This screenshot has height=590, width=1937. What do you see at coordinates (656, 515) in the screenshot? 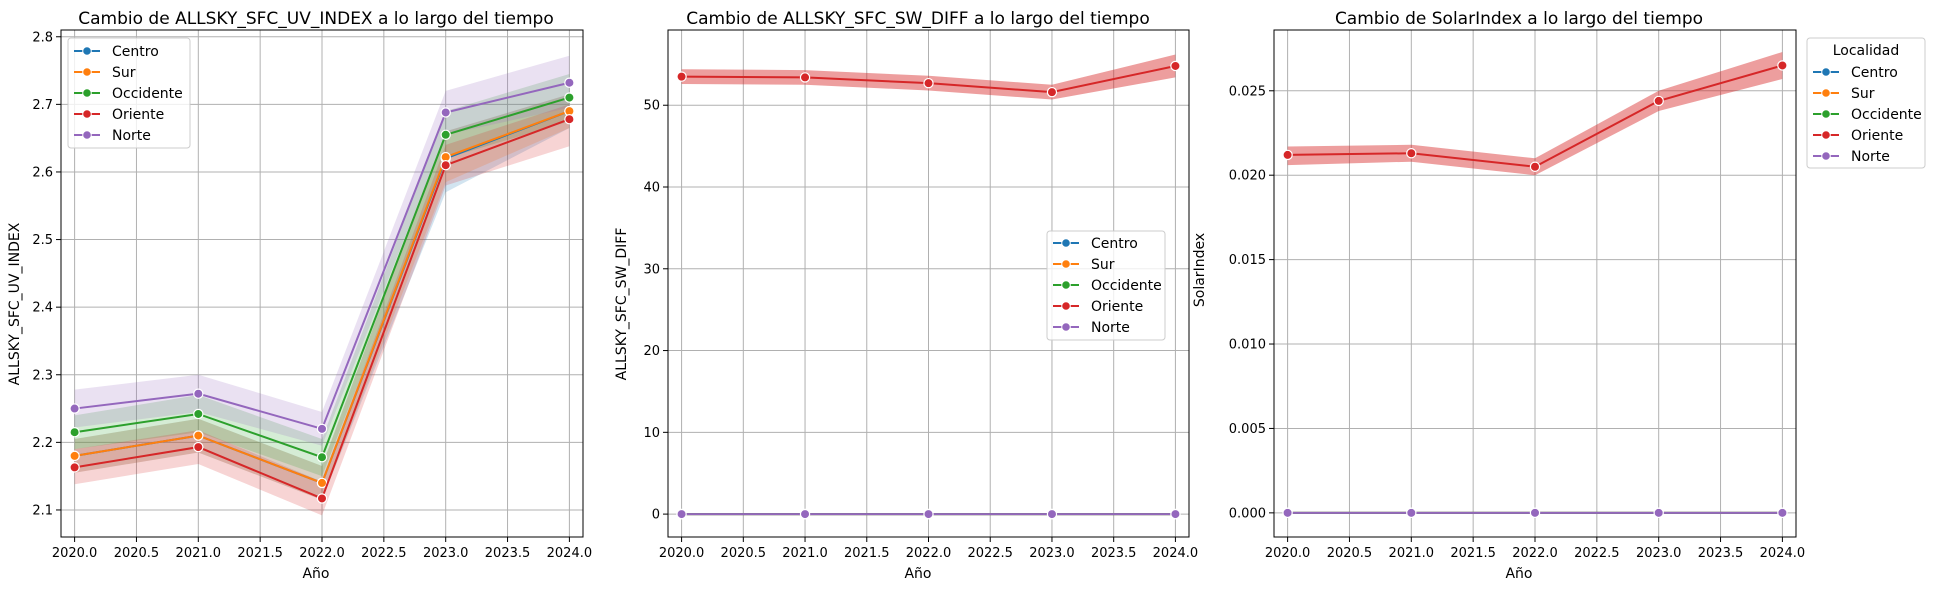
I see `y-tick-label: 0` at bounding box center [656, 515].